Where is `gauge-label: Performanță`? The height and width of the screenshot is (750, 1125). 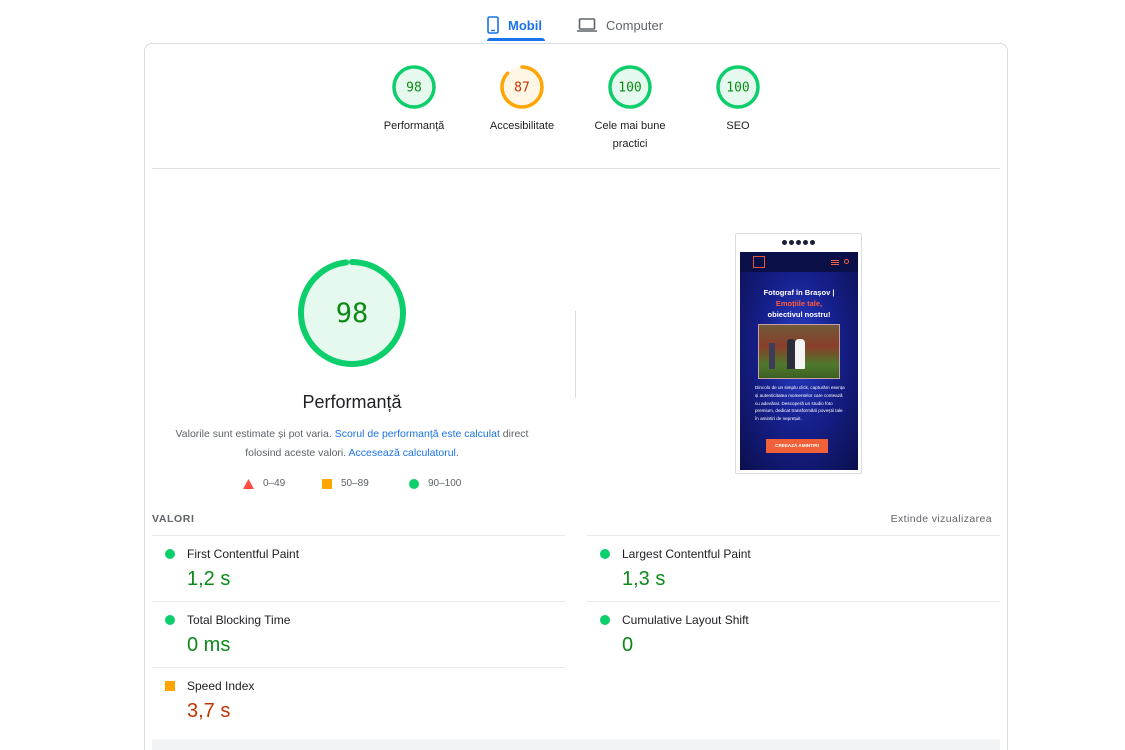 gauge-label: Performanță is located at coordinates (414, 126).